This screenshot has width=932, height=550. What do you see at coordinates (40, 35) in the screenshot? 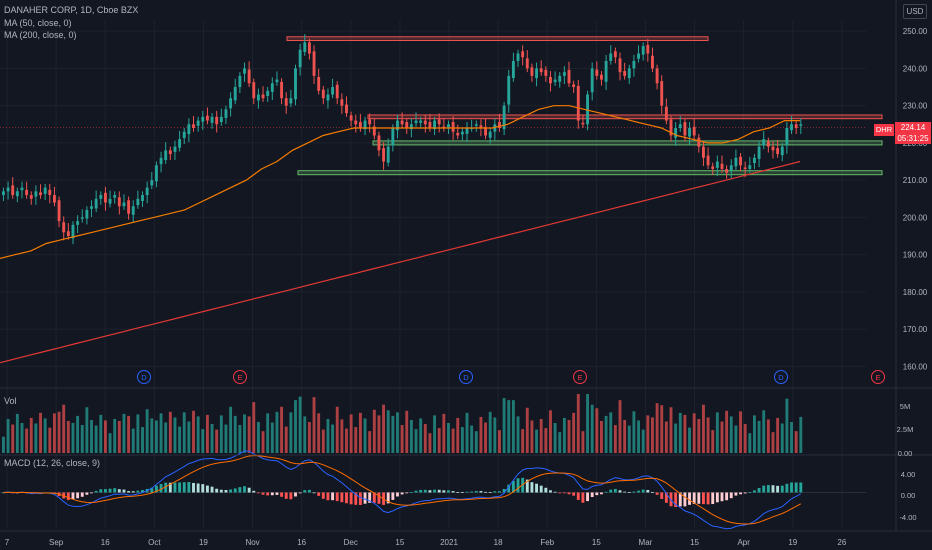
I see `ma200-legend: MA (200, close, 0)` at bounding box center [40, 35].